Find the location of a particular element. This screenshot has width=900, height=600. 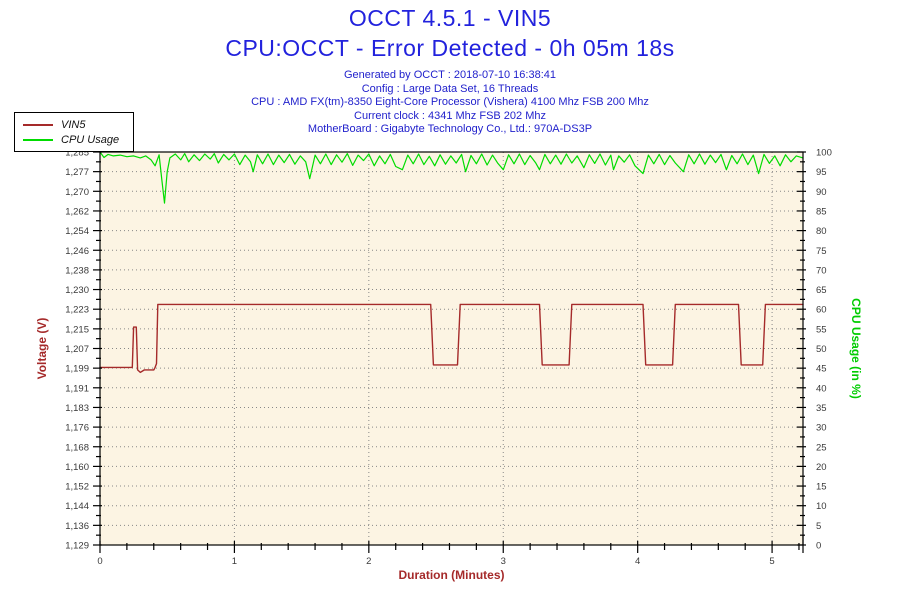

y-left-tick-label: 1,223 is located at coordinates (77, 310).